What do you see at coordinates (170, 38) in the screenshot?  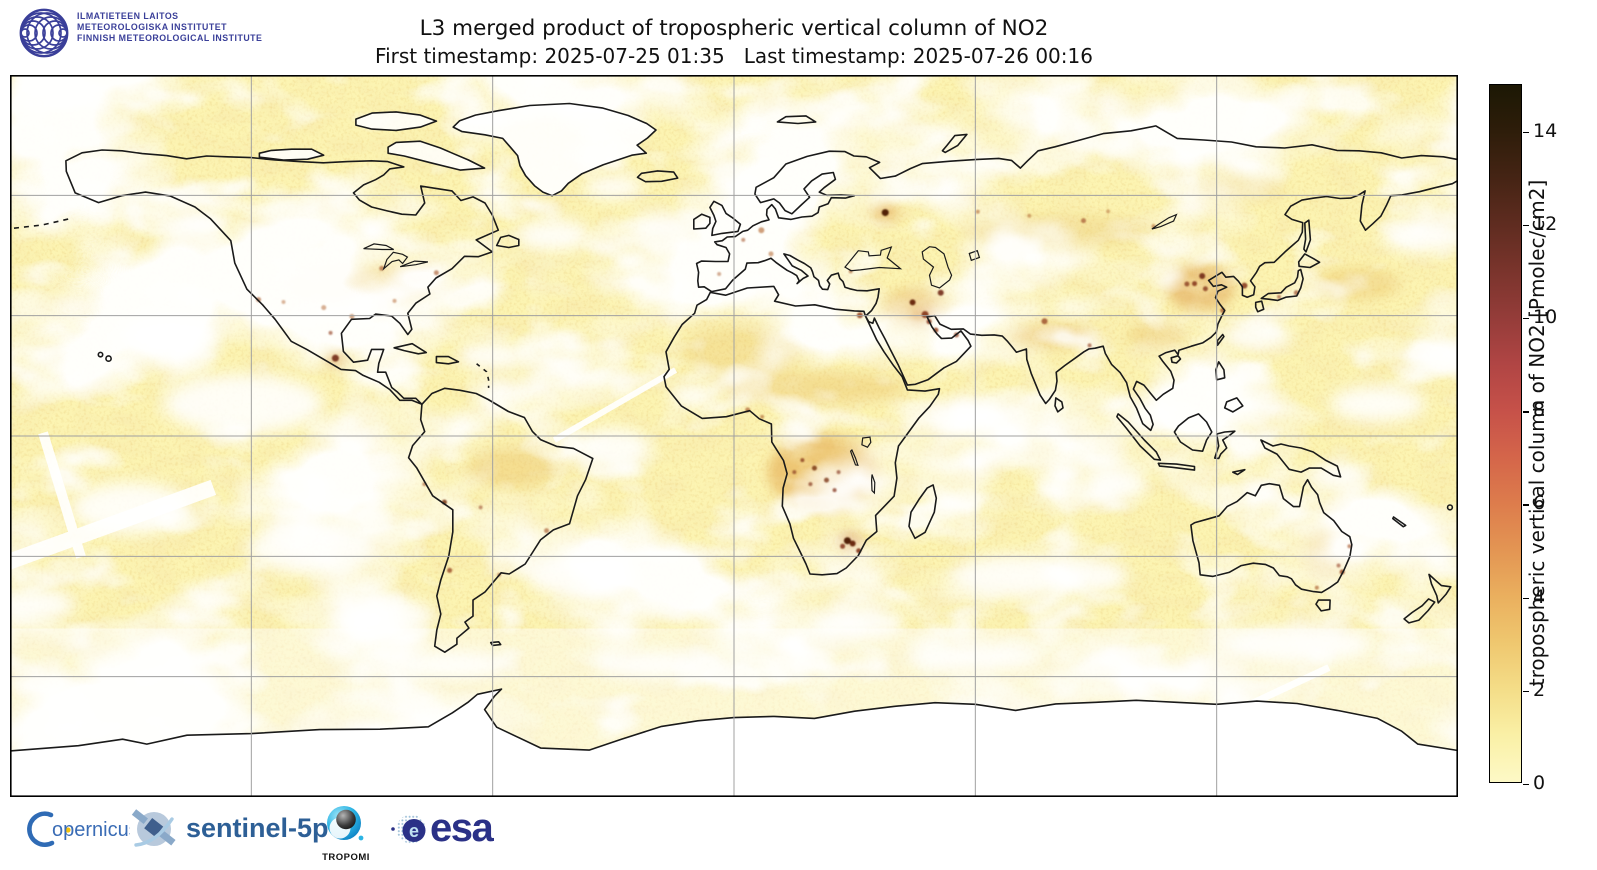 I see `fmi-line-en: FINNISH METEOROLOGICAL INSTITUTE` at bounding box center [170, 38].